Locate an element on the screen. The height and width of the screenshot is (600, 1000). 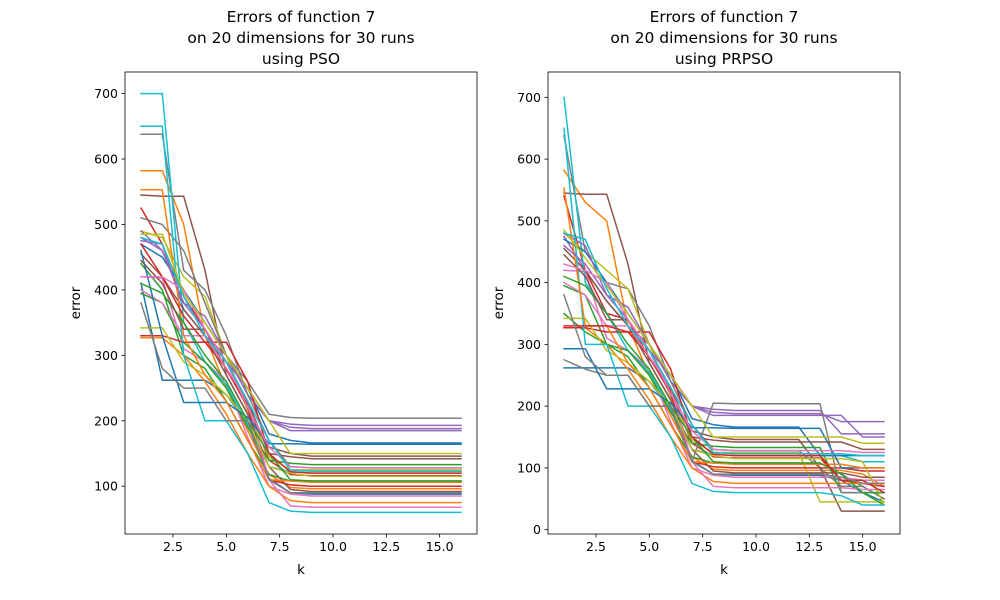
chart-title-line: using PRPSO is located at coordinates (724, 59).